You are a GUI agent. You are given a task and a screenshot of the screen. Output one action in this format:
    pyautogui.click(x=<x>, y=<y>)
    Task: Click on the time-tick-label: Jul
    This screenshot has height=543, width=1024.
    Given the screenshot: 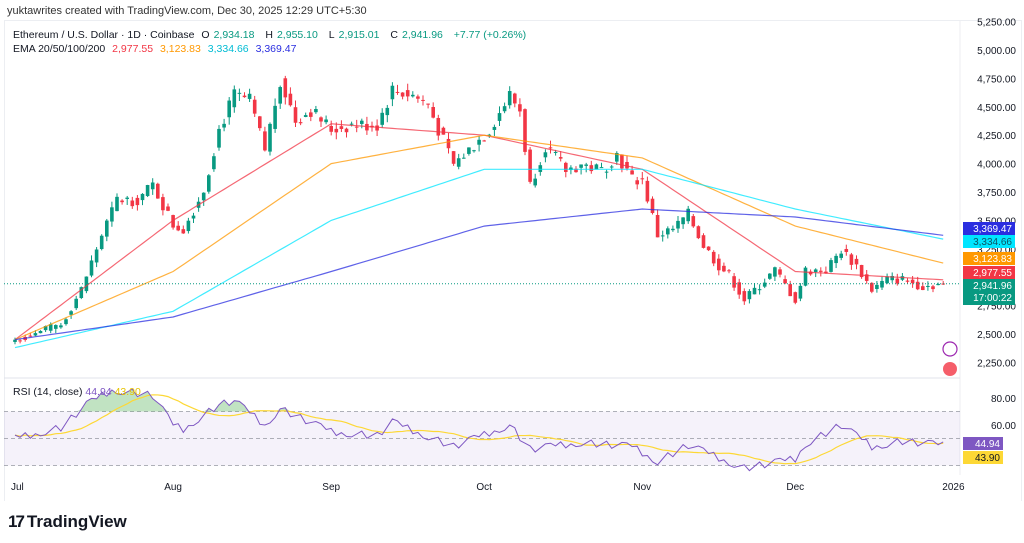 What is the action you would take?
    pyautogui.click(x=17, y=487)
    